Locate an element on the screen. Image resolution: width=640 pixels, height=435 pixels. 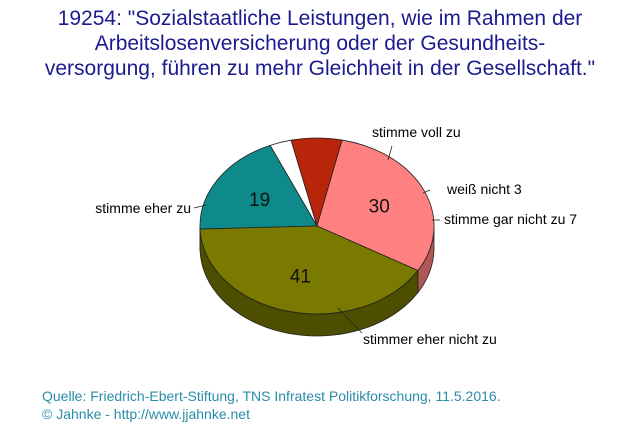
slice-label-0: stimme voll zu is located at coordinates (416, 132).